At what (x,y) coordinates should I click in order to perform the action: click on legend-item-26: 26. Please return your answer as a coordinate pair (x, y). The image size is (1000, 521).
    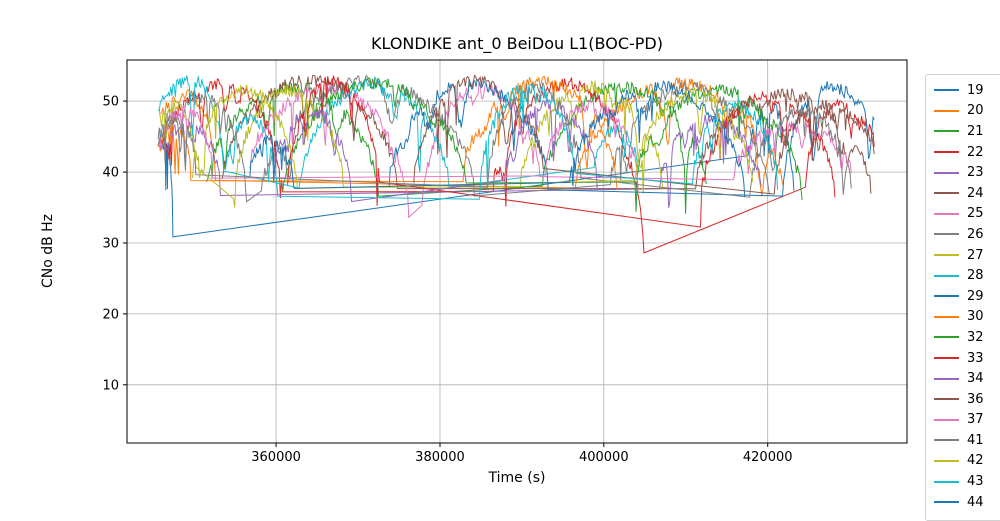
    Looking at the image, I should click on (967, 234).